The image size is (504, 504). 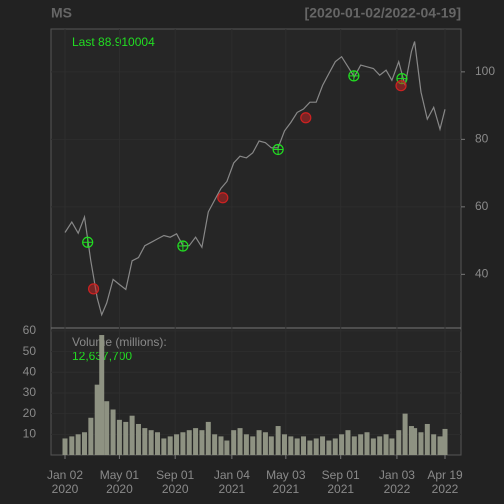 I want to click on x-tick-label-line: Jan 02, so click(x=65, y=475).